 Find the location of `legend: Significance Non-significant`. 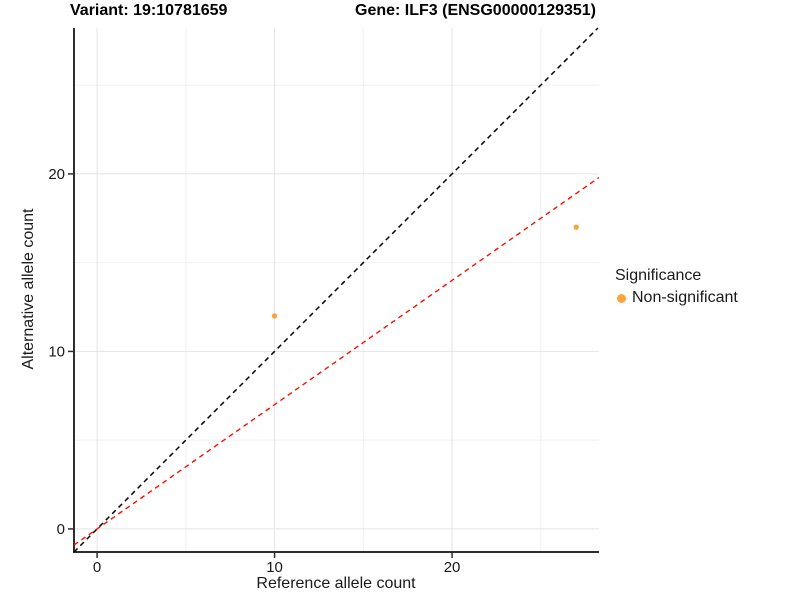

legend: Significance Non-significant is located at coordinates (676, 287).